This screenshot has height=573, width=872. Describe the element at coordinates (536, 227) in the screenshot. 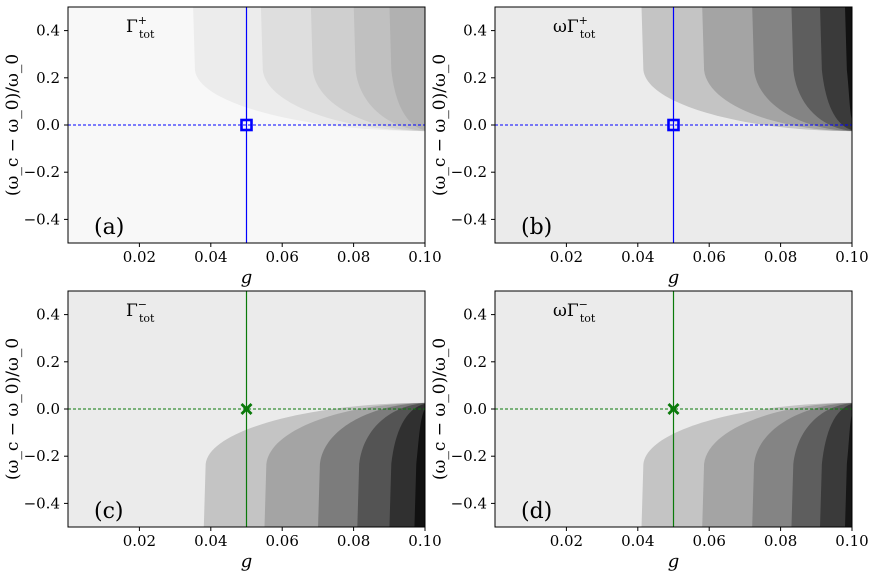

I see `panel-label: (b)` at that location.